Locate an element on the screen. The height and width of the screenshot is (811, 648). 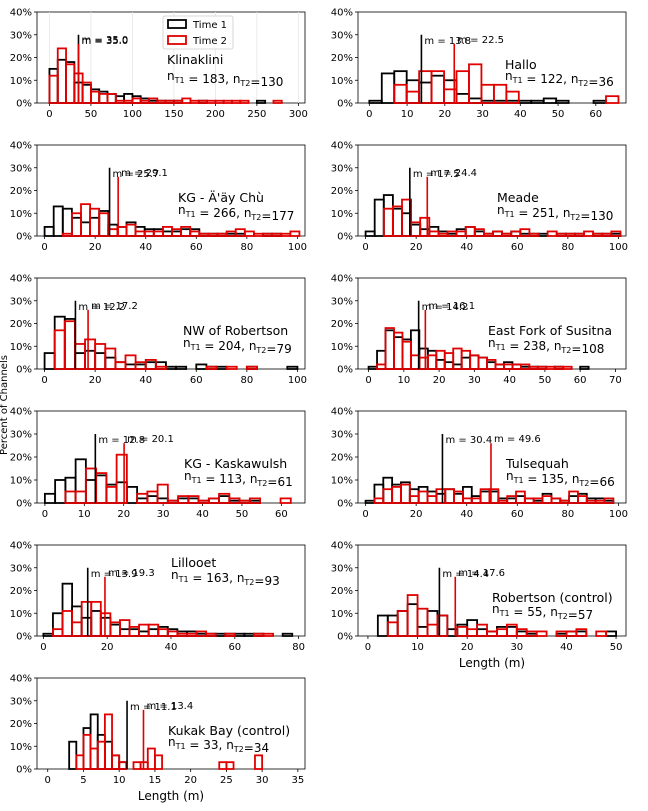
mean-label-time1: m = 11.1 is located at coordinates (153, 707).